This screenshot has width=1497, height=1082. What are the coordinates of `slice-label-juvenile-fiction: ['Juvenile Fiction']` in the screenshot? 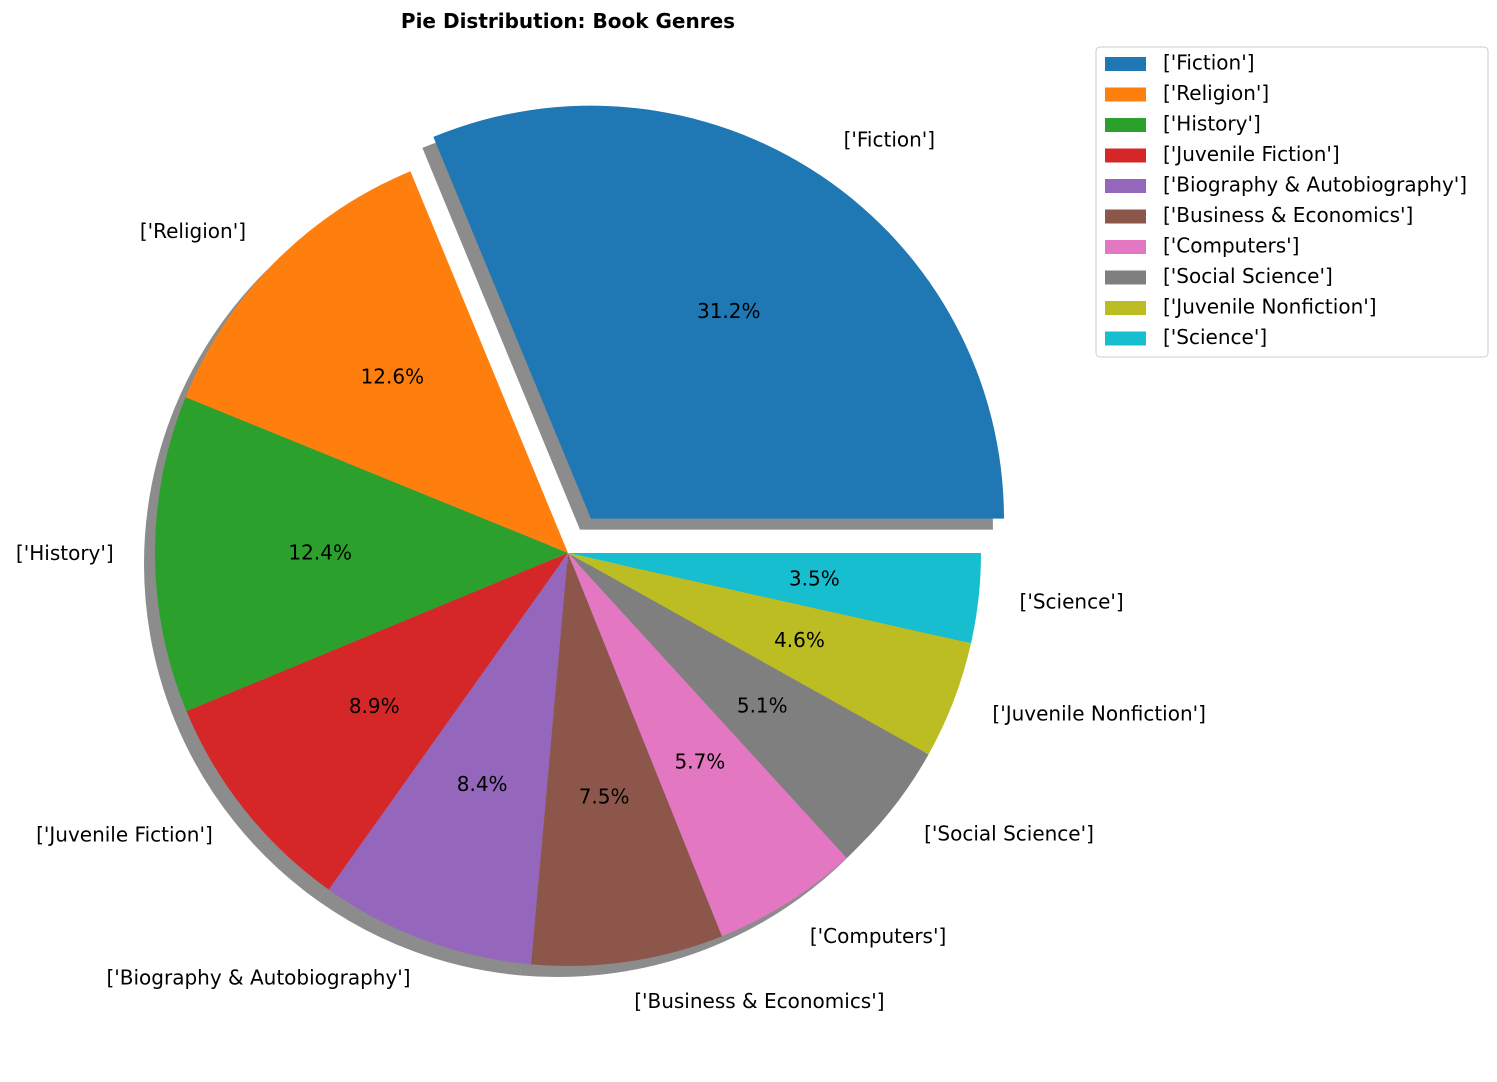 It's located at (124, 835).